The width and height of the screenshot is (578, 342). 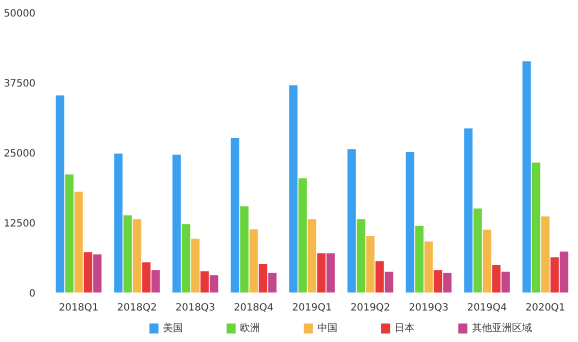 What do you see at coordinates (137, 308) in the screenshot?
I see `x-tick-label: 2018Q2` at bounding box center [137, 308].